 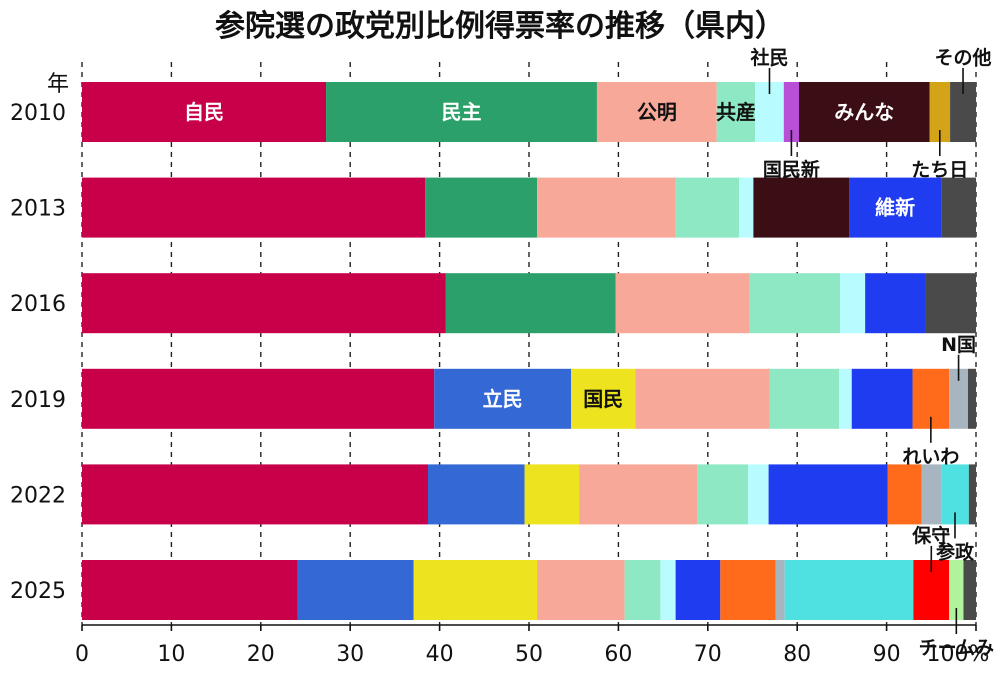 What do you see at coordinates (708, 654) in the screenshot?
I see `x-tick-label-70: 70` at bounding box center [708, 654].